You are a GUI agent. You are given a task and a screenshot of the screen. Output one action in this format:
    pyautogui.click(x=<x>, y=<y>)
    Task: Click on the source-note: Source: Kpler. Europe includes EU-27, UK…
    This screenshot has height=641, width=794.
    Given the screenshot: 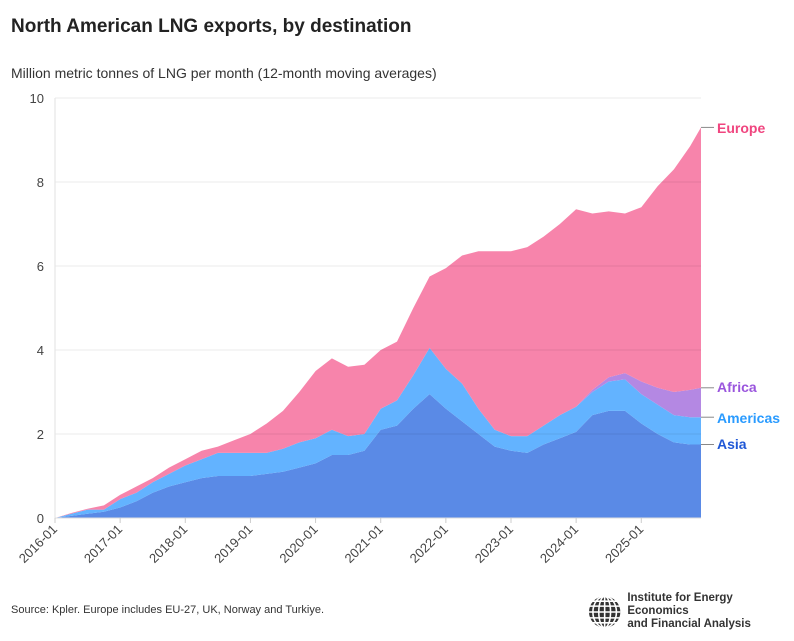 What is the action you would take?
    pyautogui.click(x=168, y=610)
    